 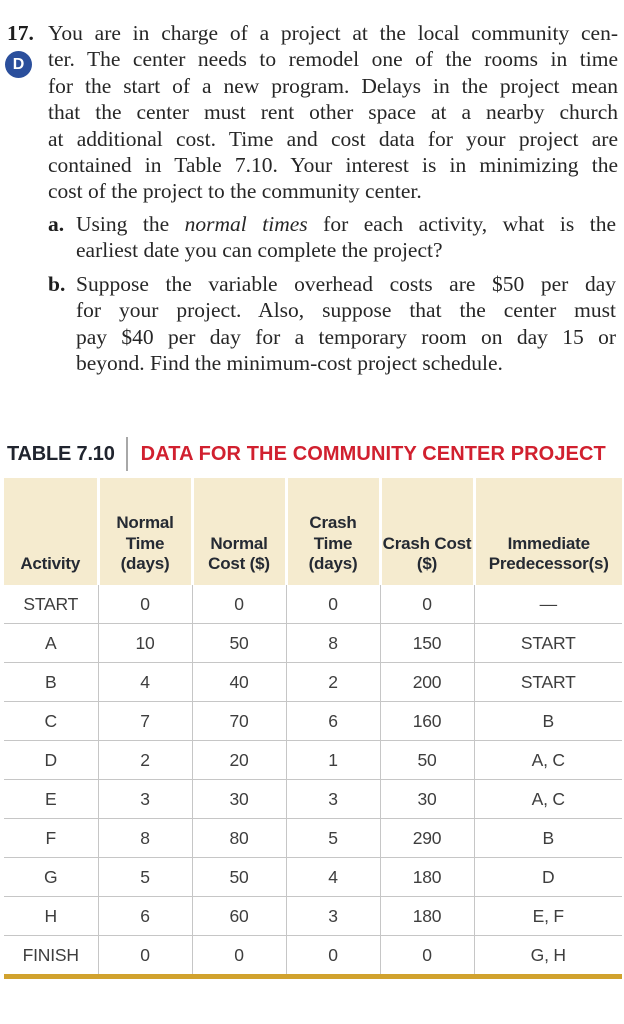 I want to click on value-cell: 30, so click(x=238, y=799).